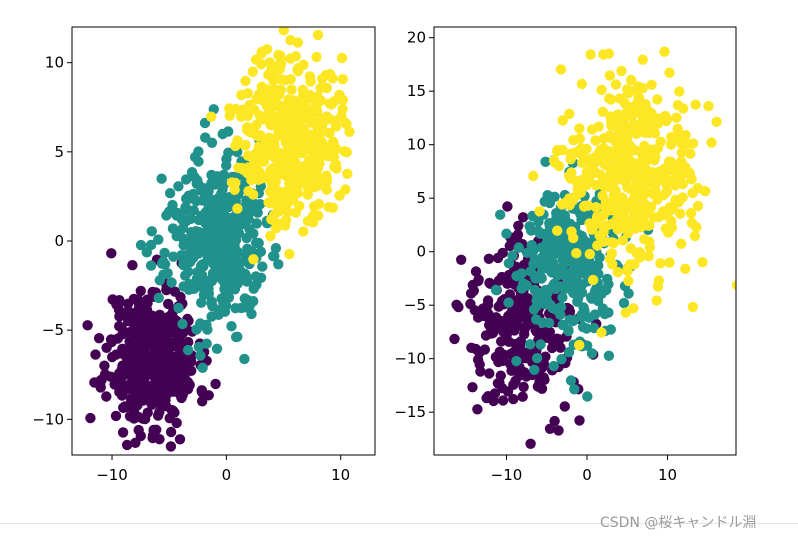 This screenshot has width=798, height=540. I want to click on y-tick-label: 0, so click(421, 252).